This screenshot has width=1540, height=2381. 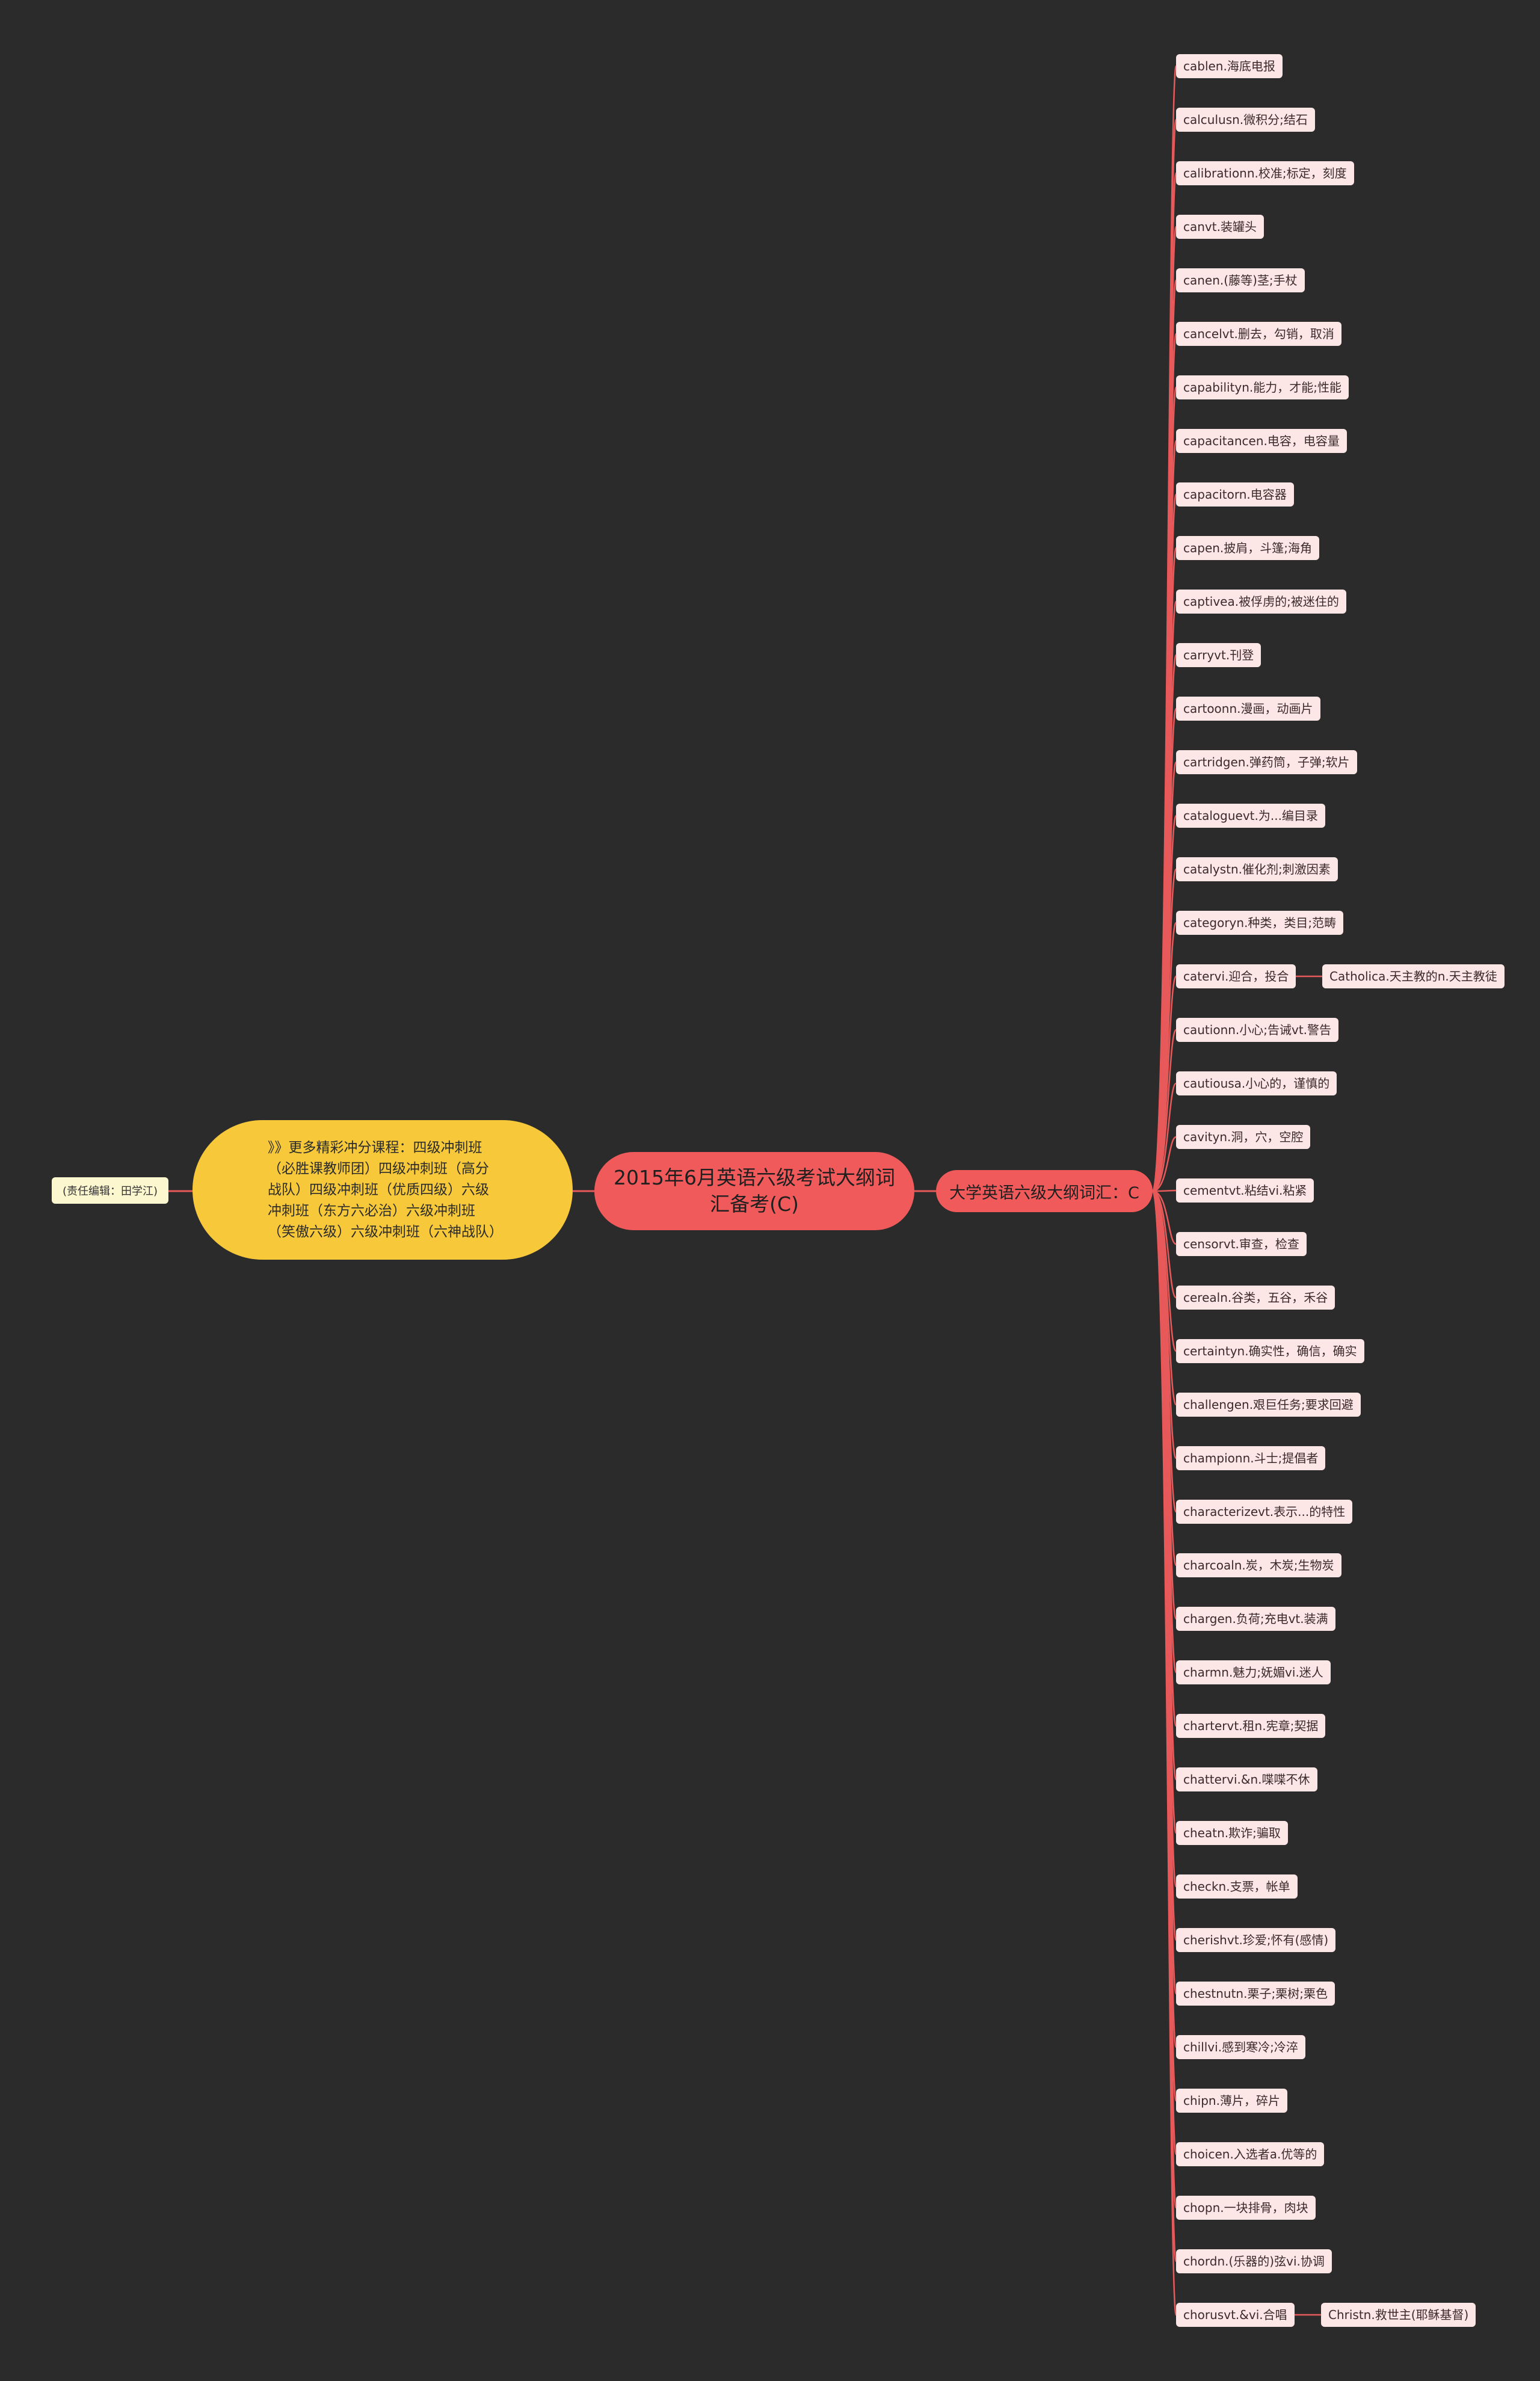 What do you see at coordinates (1265, 173) in the screenshot?
I see `vocab-item: calibrationn.校准;标定，刻度` at bounding box center [1265, 173].